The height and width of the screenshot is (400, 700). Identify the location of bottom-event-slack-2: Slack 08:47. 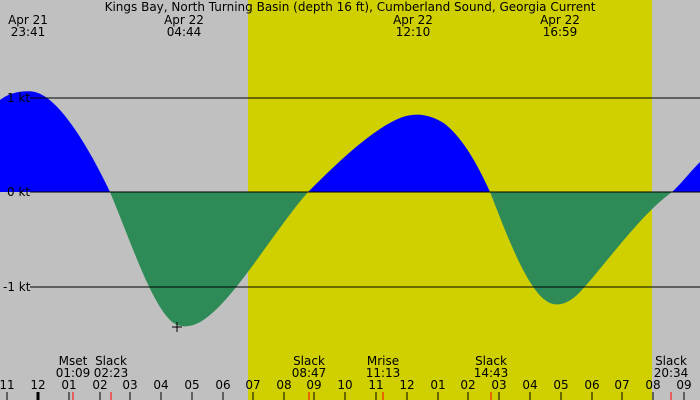
(309, 367).